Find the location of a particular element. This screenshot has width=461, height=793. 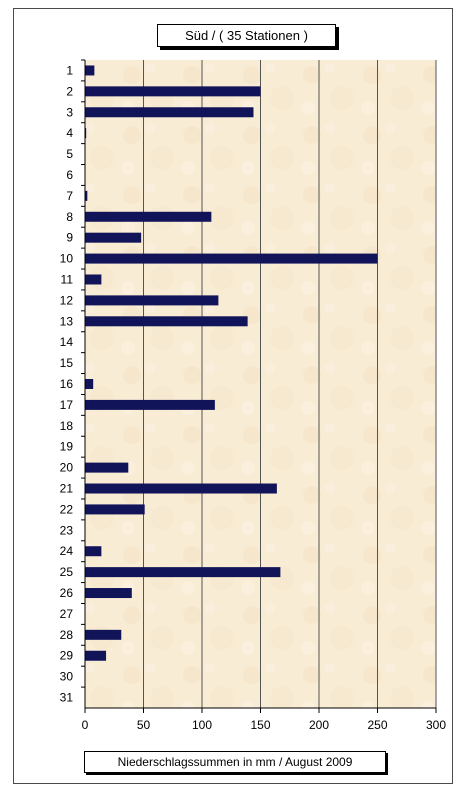

y-tick-label: 10 is located at coordinates (67, 259).